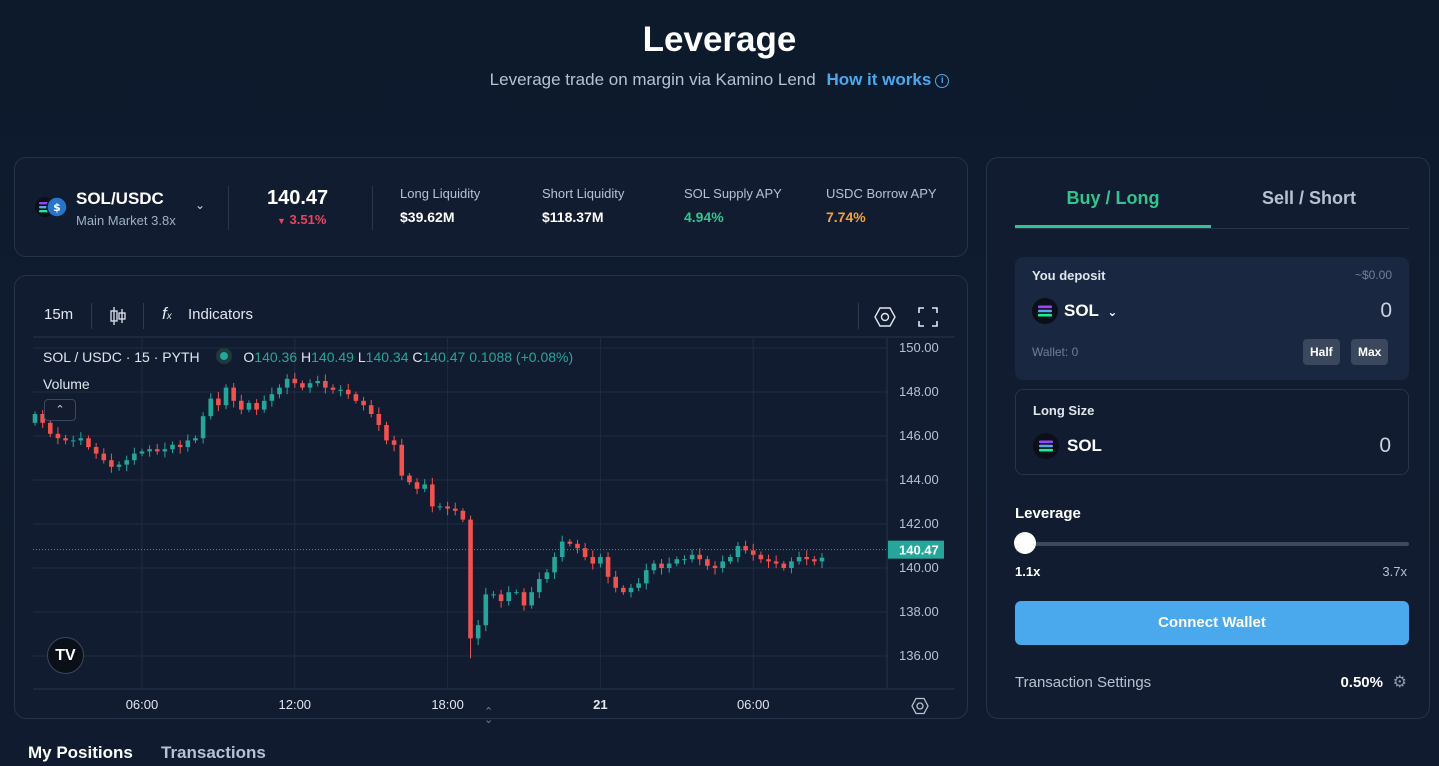 The width and height of the screenshot is (1439, 766). Describe the element at coordinates (1399, 682) in the screenshot. I see `gear-icon: ⚙` at that location.